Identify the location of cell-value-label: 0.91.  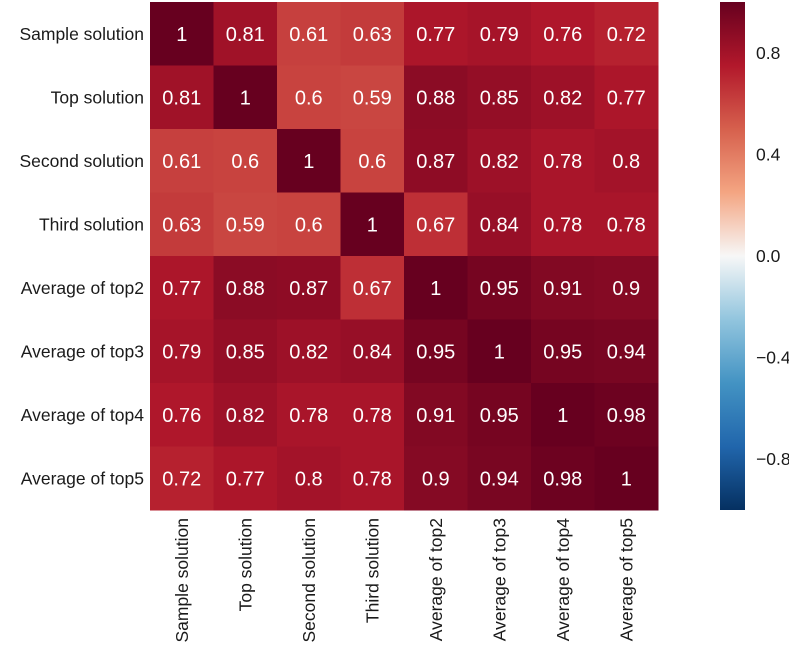
(562, 289).